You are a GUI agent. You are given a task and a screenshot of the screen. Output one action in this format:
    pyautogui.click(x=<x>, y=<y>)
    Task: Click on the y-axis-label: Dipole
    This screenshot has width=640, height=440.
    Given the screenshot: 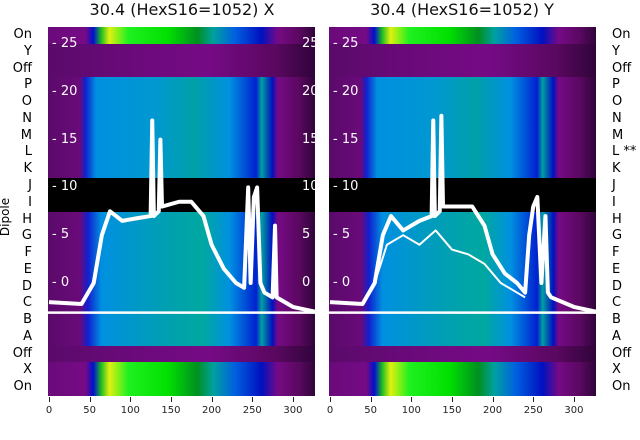 What is the action you would take?
    pyautogui.click(x=6, y=217)
    